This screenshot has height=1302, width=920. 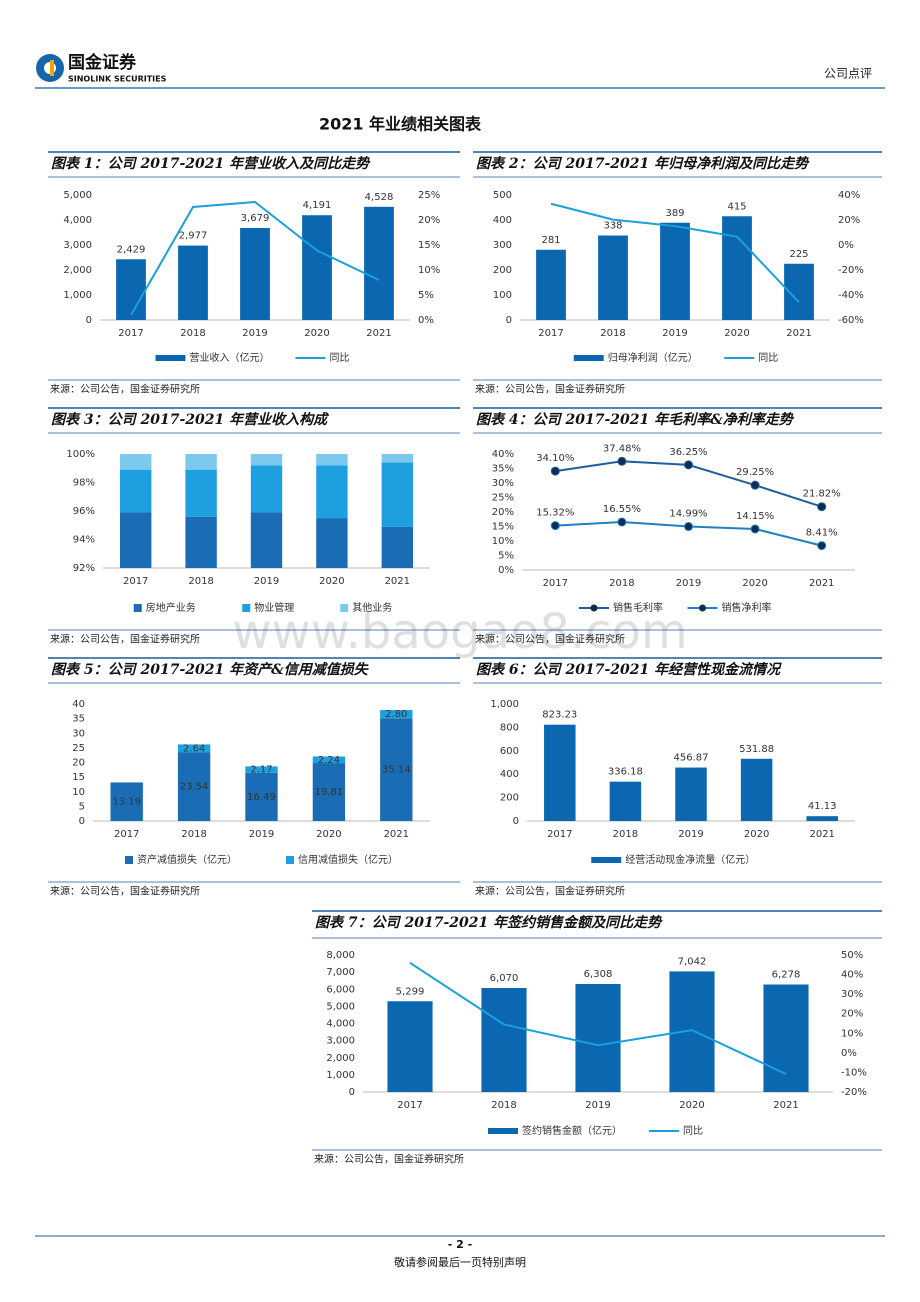 What do you see at coordinates (459, 632) in the screenshot?
I see `watermark: www.baogao8.com` at bounding box center [459, 632].